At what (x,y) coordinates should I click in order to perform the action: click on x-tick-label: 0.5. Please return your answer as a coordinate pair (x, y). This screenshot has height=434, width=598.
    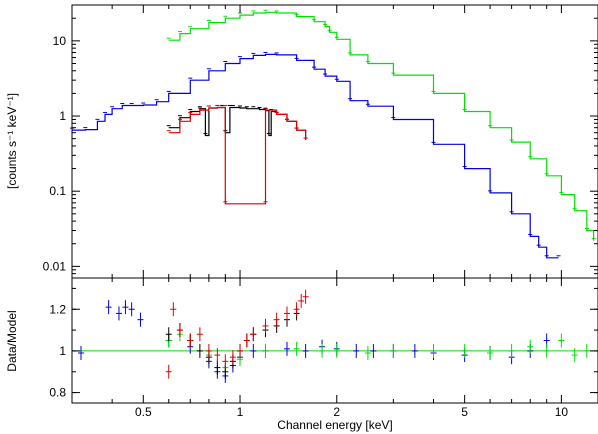
    Looking at the image, I should click on (143, 412).